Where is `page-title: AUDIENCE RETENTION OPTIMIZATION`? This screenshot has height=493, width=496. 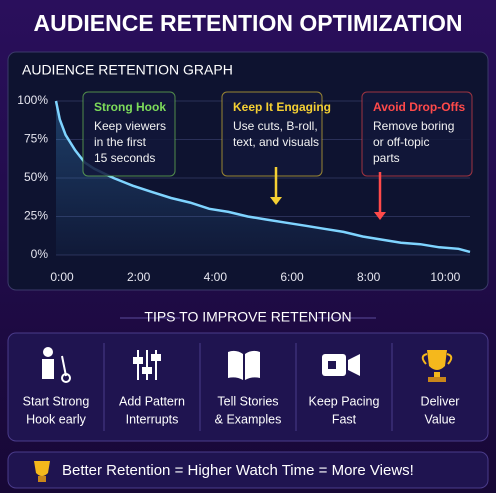 page-title: AUDIENCE RETENTION OPTIMIZATION is located at coordinates (248, 23).